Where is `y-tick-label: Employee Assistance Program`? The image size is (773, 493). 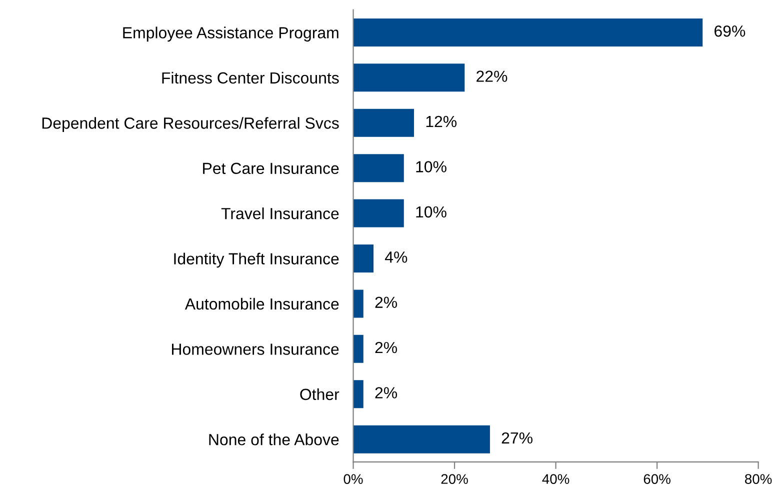 y-tick-label: Employee Assistance Program is located at coordinates (230, 34).